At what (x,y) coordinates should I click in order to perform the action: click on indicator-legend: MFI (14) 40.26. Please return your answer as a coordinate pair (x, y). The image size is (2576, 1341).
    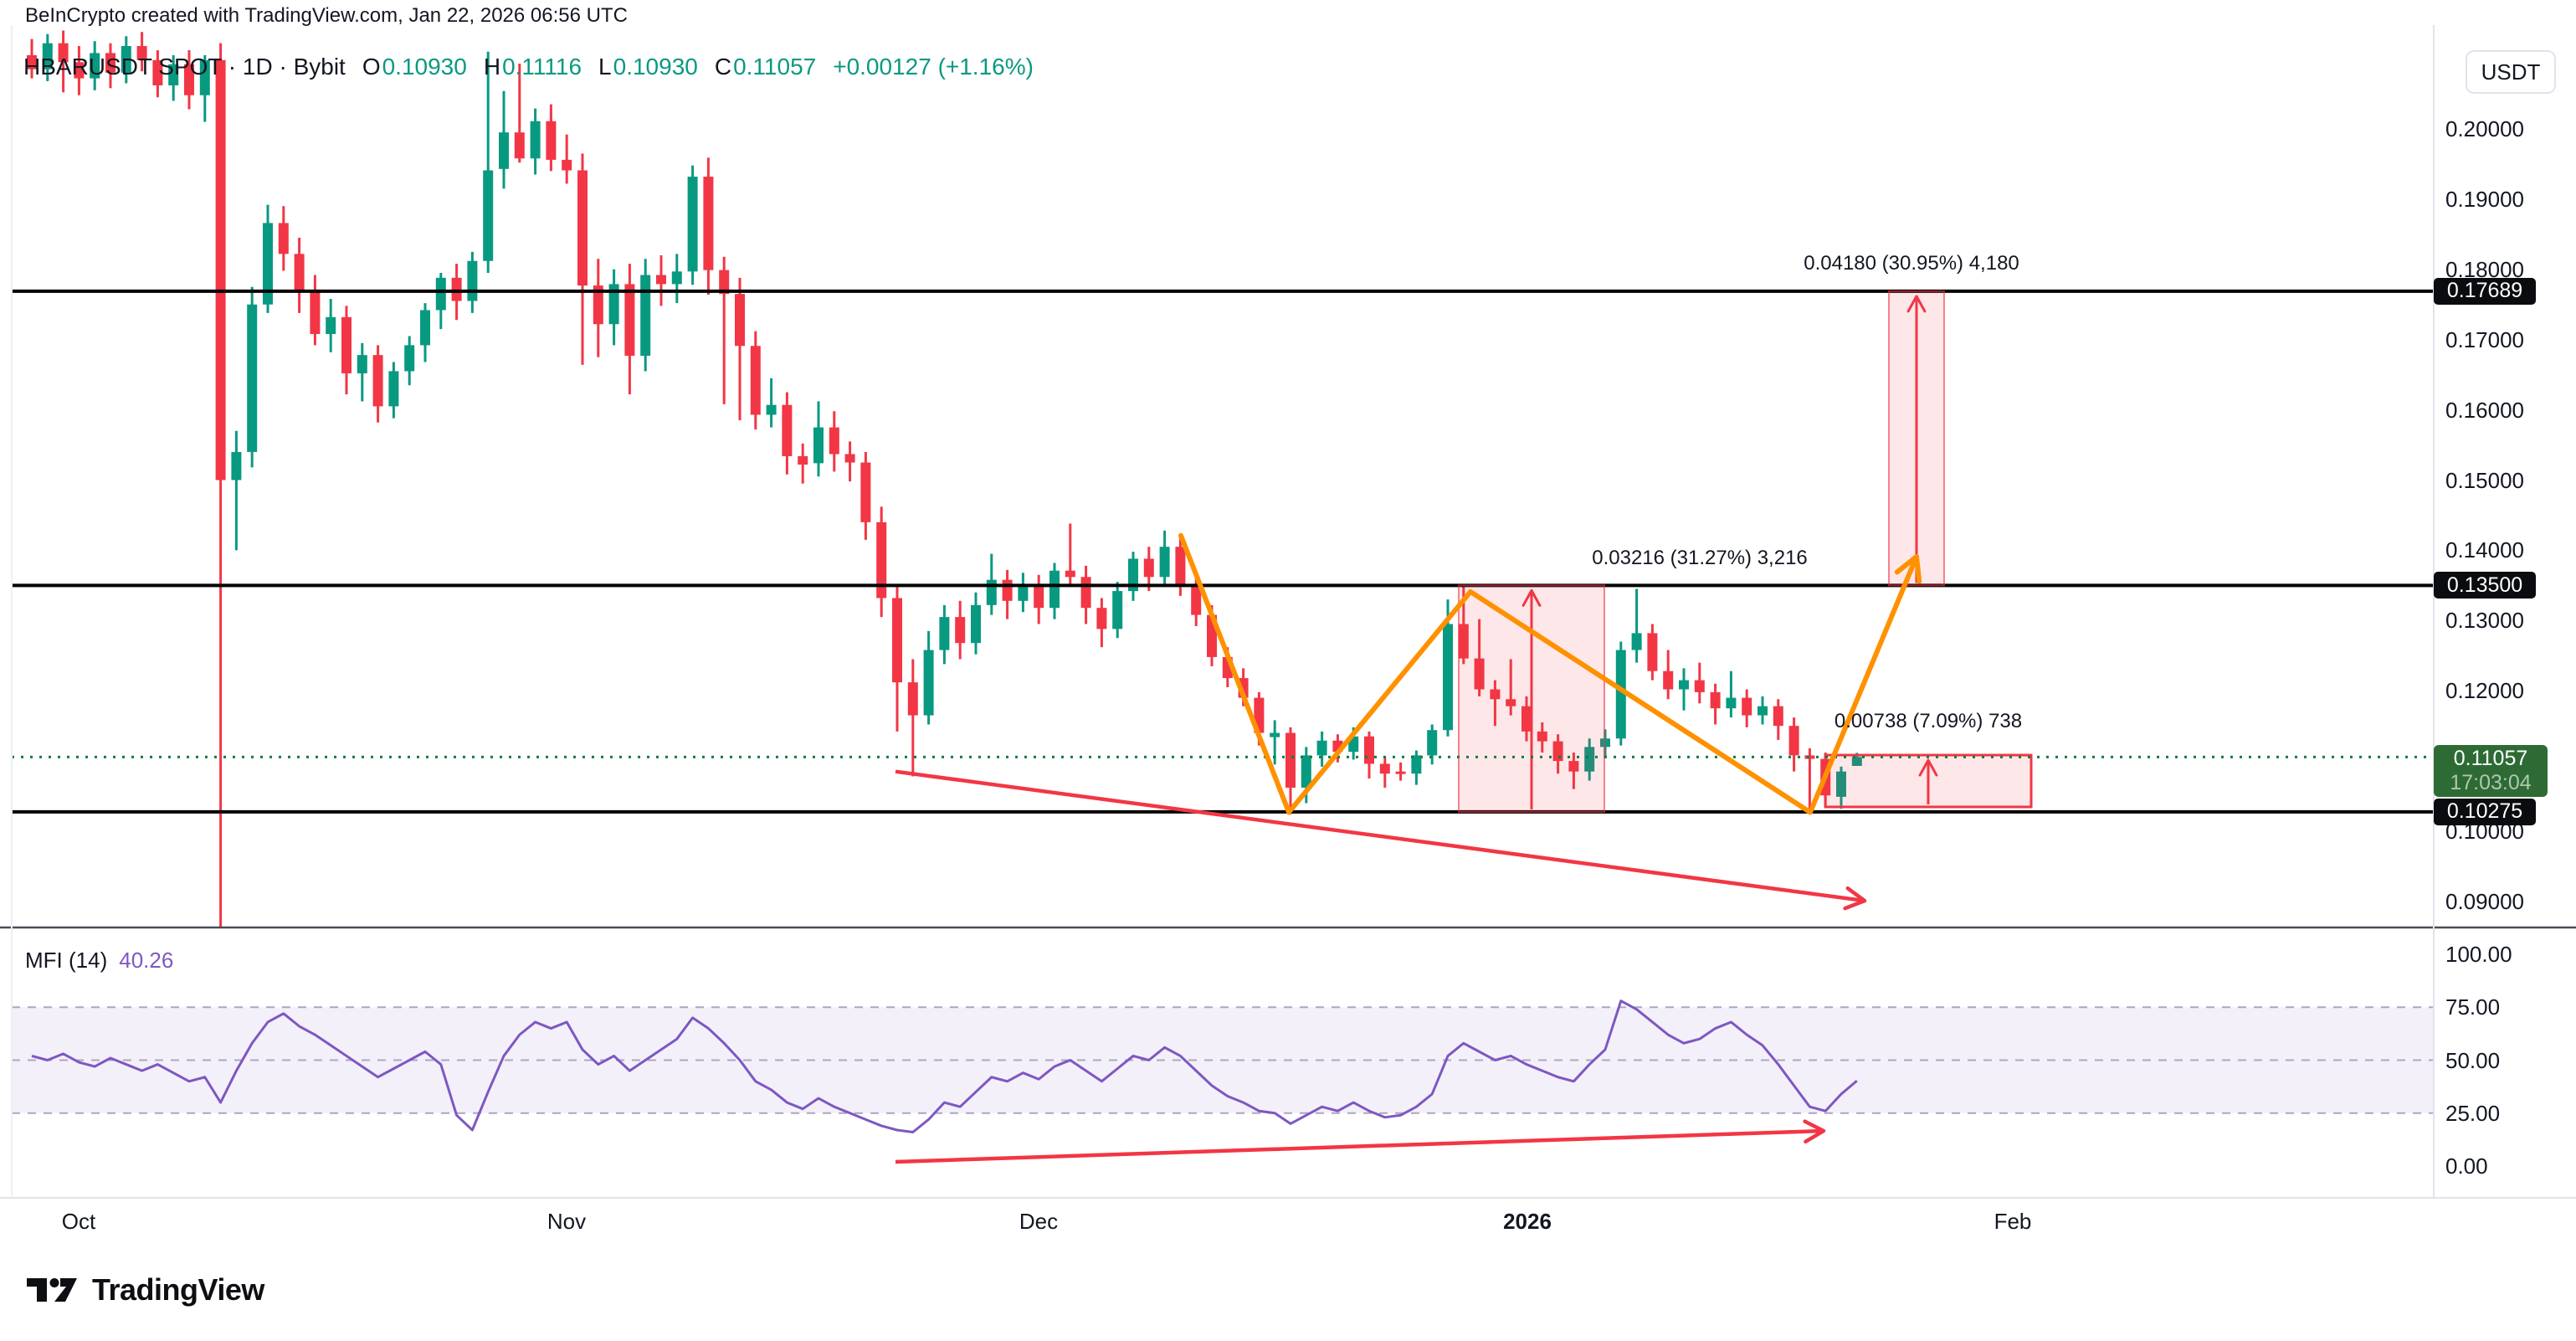
    Looking at the image, I should click on (99, 961).